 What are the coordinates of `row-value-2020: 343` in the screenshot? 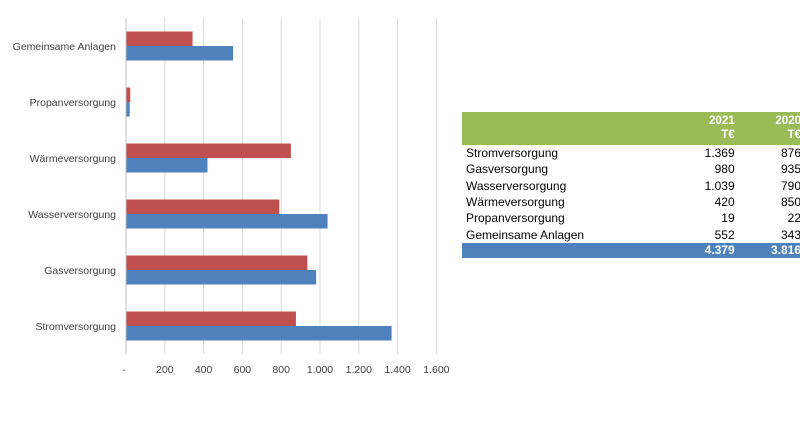 It's located at (790, 234).